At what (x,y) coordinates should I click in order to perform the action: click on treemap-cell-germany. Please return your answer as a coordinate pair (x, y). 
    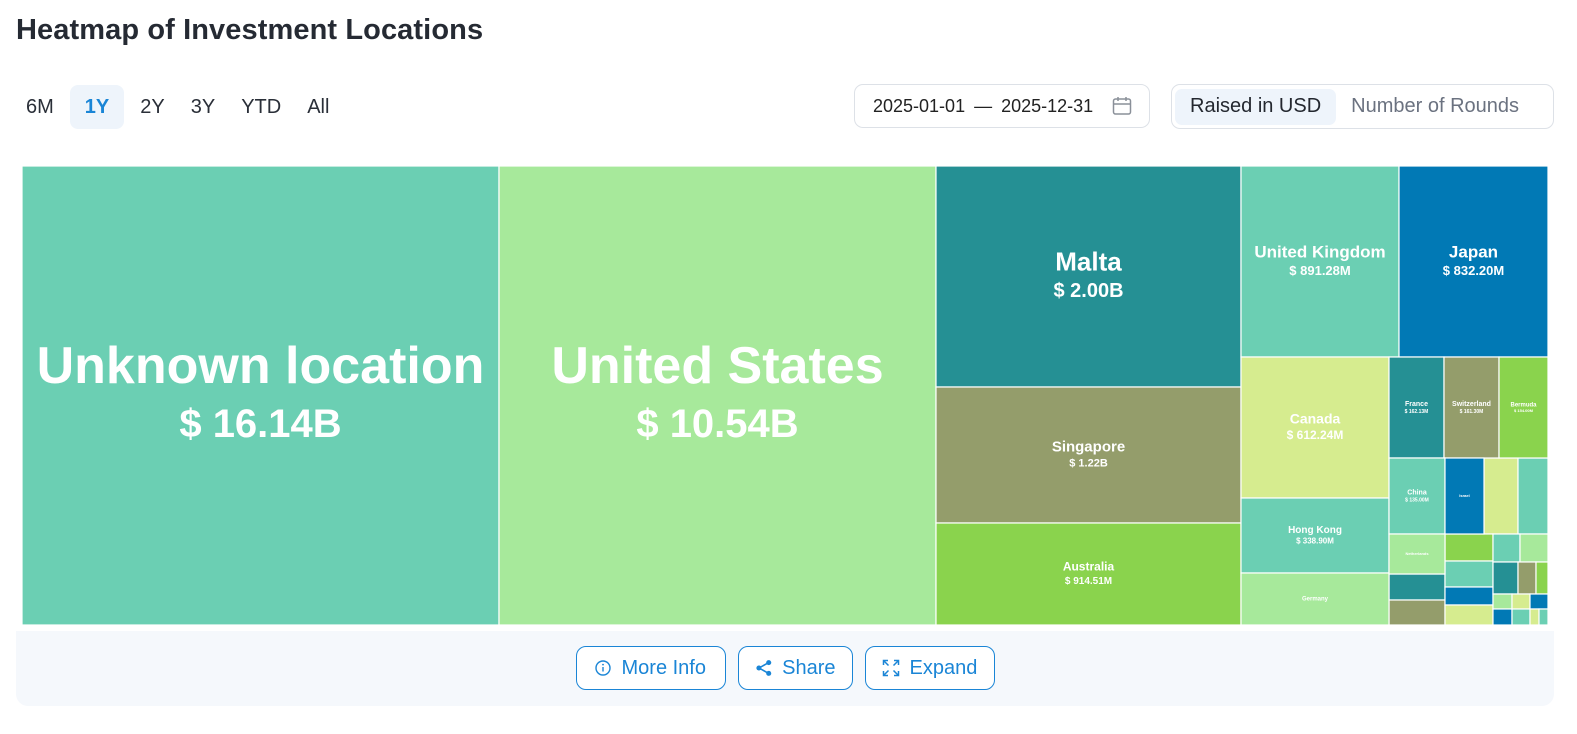
    Looking at the image, I should click on (1315, 598).